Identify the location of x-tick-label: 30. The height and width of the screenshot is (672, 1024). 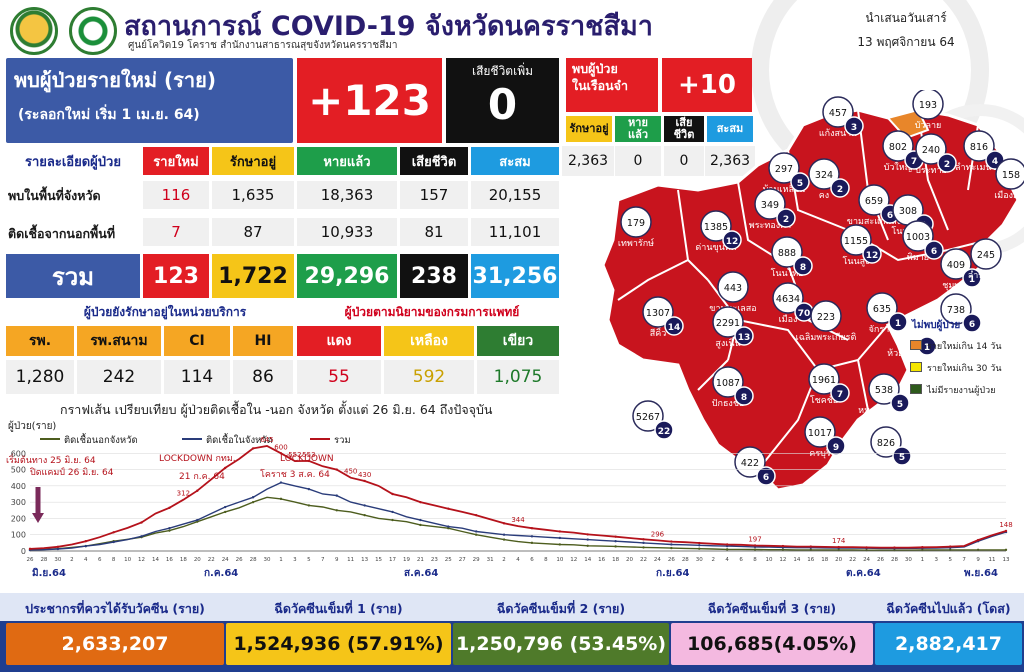
(908, 560).